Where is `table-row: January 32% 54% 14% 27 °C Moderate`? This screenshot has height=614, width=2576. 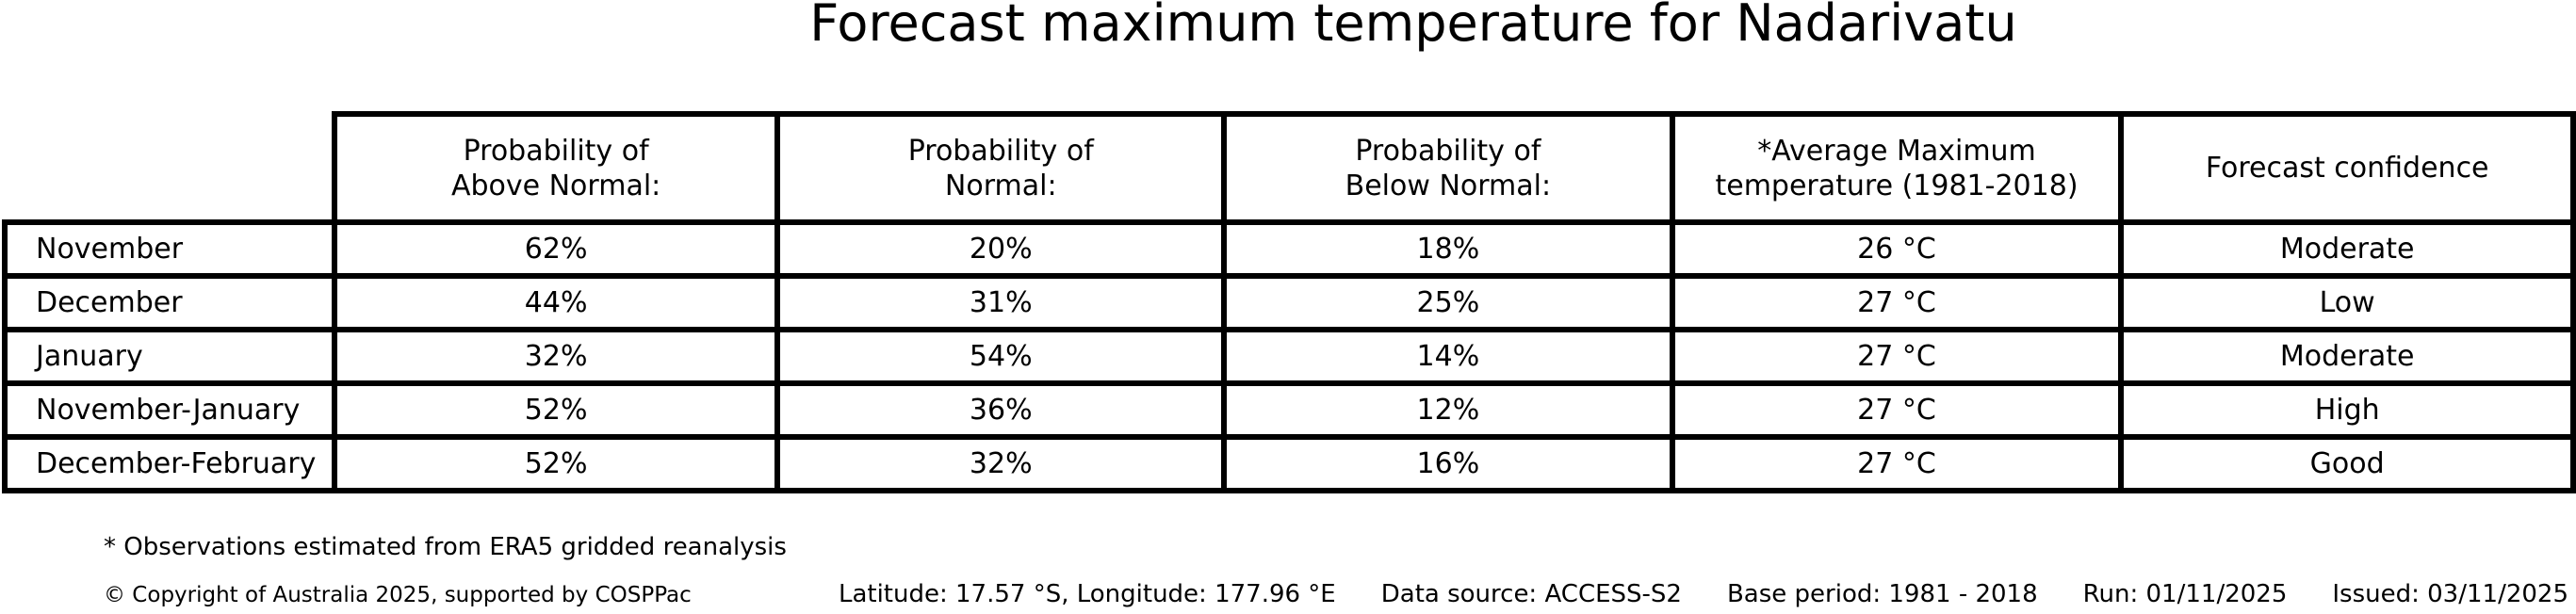 table-row: January 32% 54% 14% 27 °C Moderate is located at coordinates (1289, 356).